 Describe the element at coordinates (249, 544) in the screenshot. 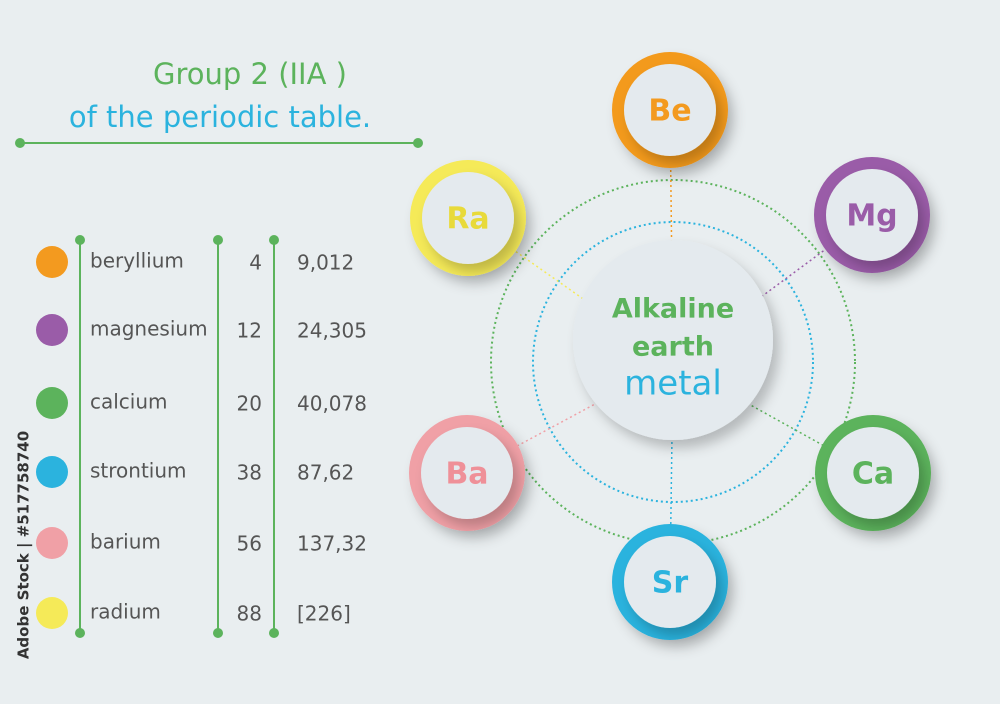

I see `atomic-number: 56` at that location.